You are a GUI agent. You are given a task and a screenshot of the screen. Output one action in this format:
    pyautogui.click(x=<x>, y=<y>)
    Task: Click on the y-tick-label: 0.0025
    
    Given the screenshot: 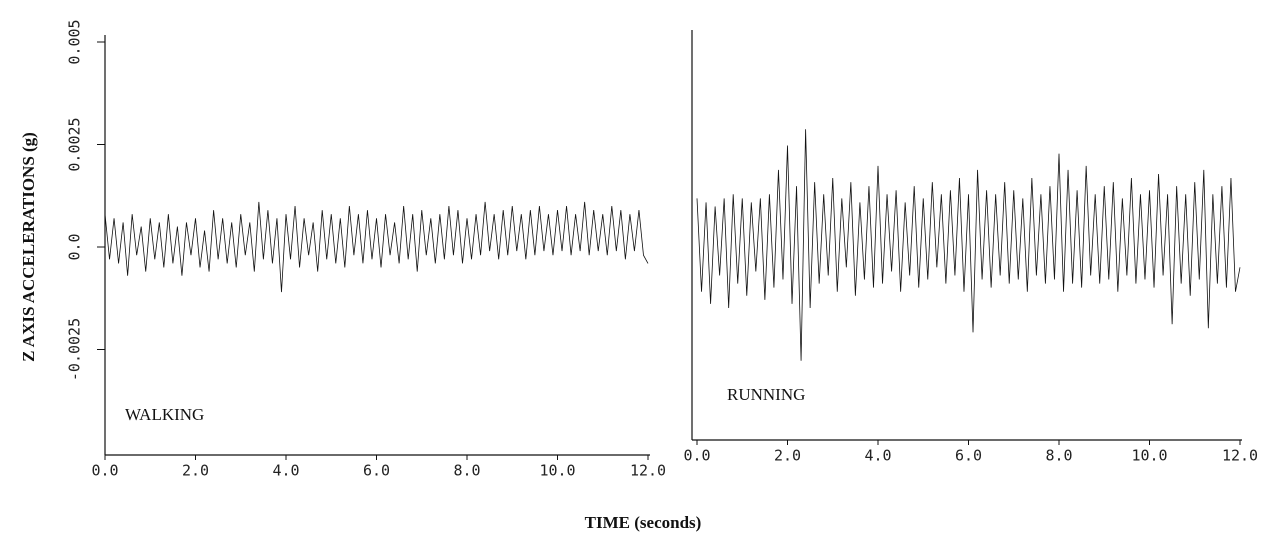 What is the action you would take?
    pyautogui.click(x=75, y=144)
    